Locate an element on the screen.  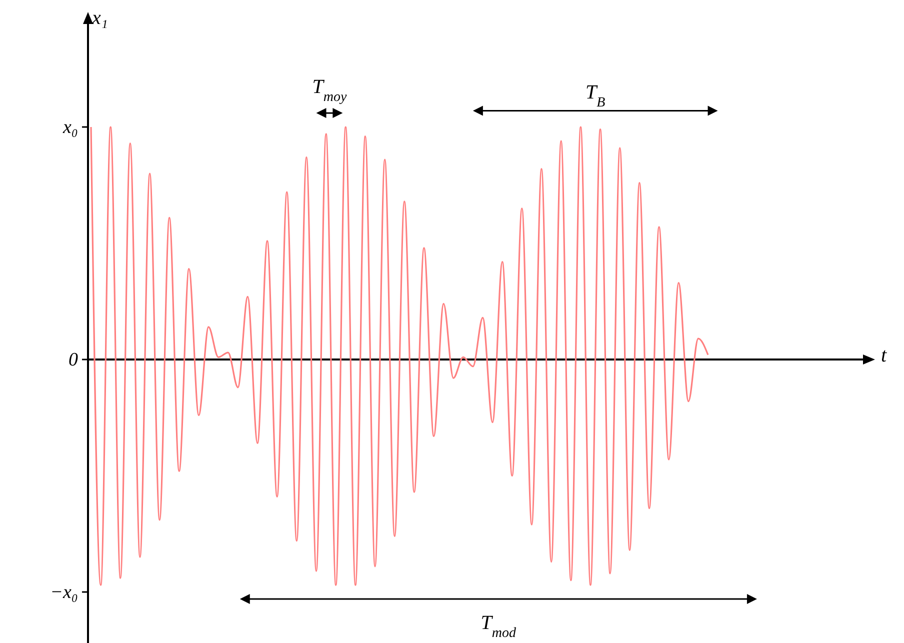
text: T$_{moy}$ is located at coordinates (330, 90).